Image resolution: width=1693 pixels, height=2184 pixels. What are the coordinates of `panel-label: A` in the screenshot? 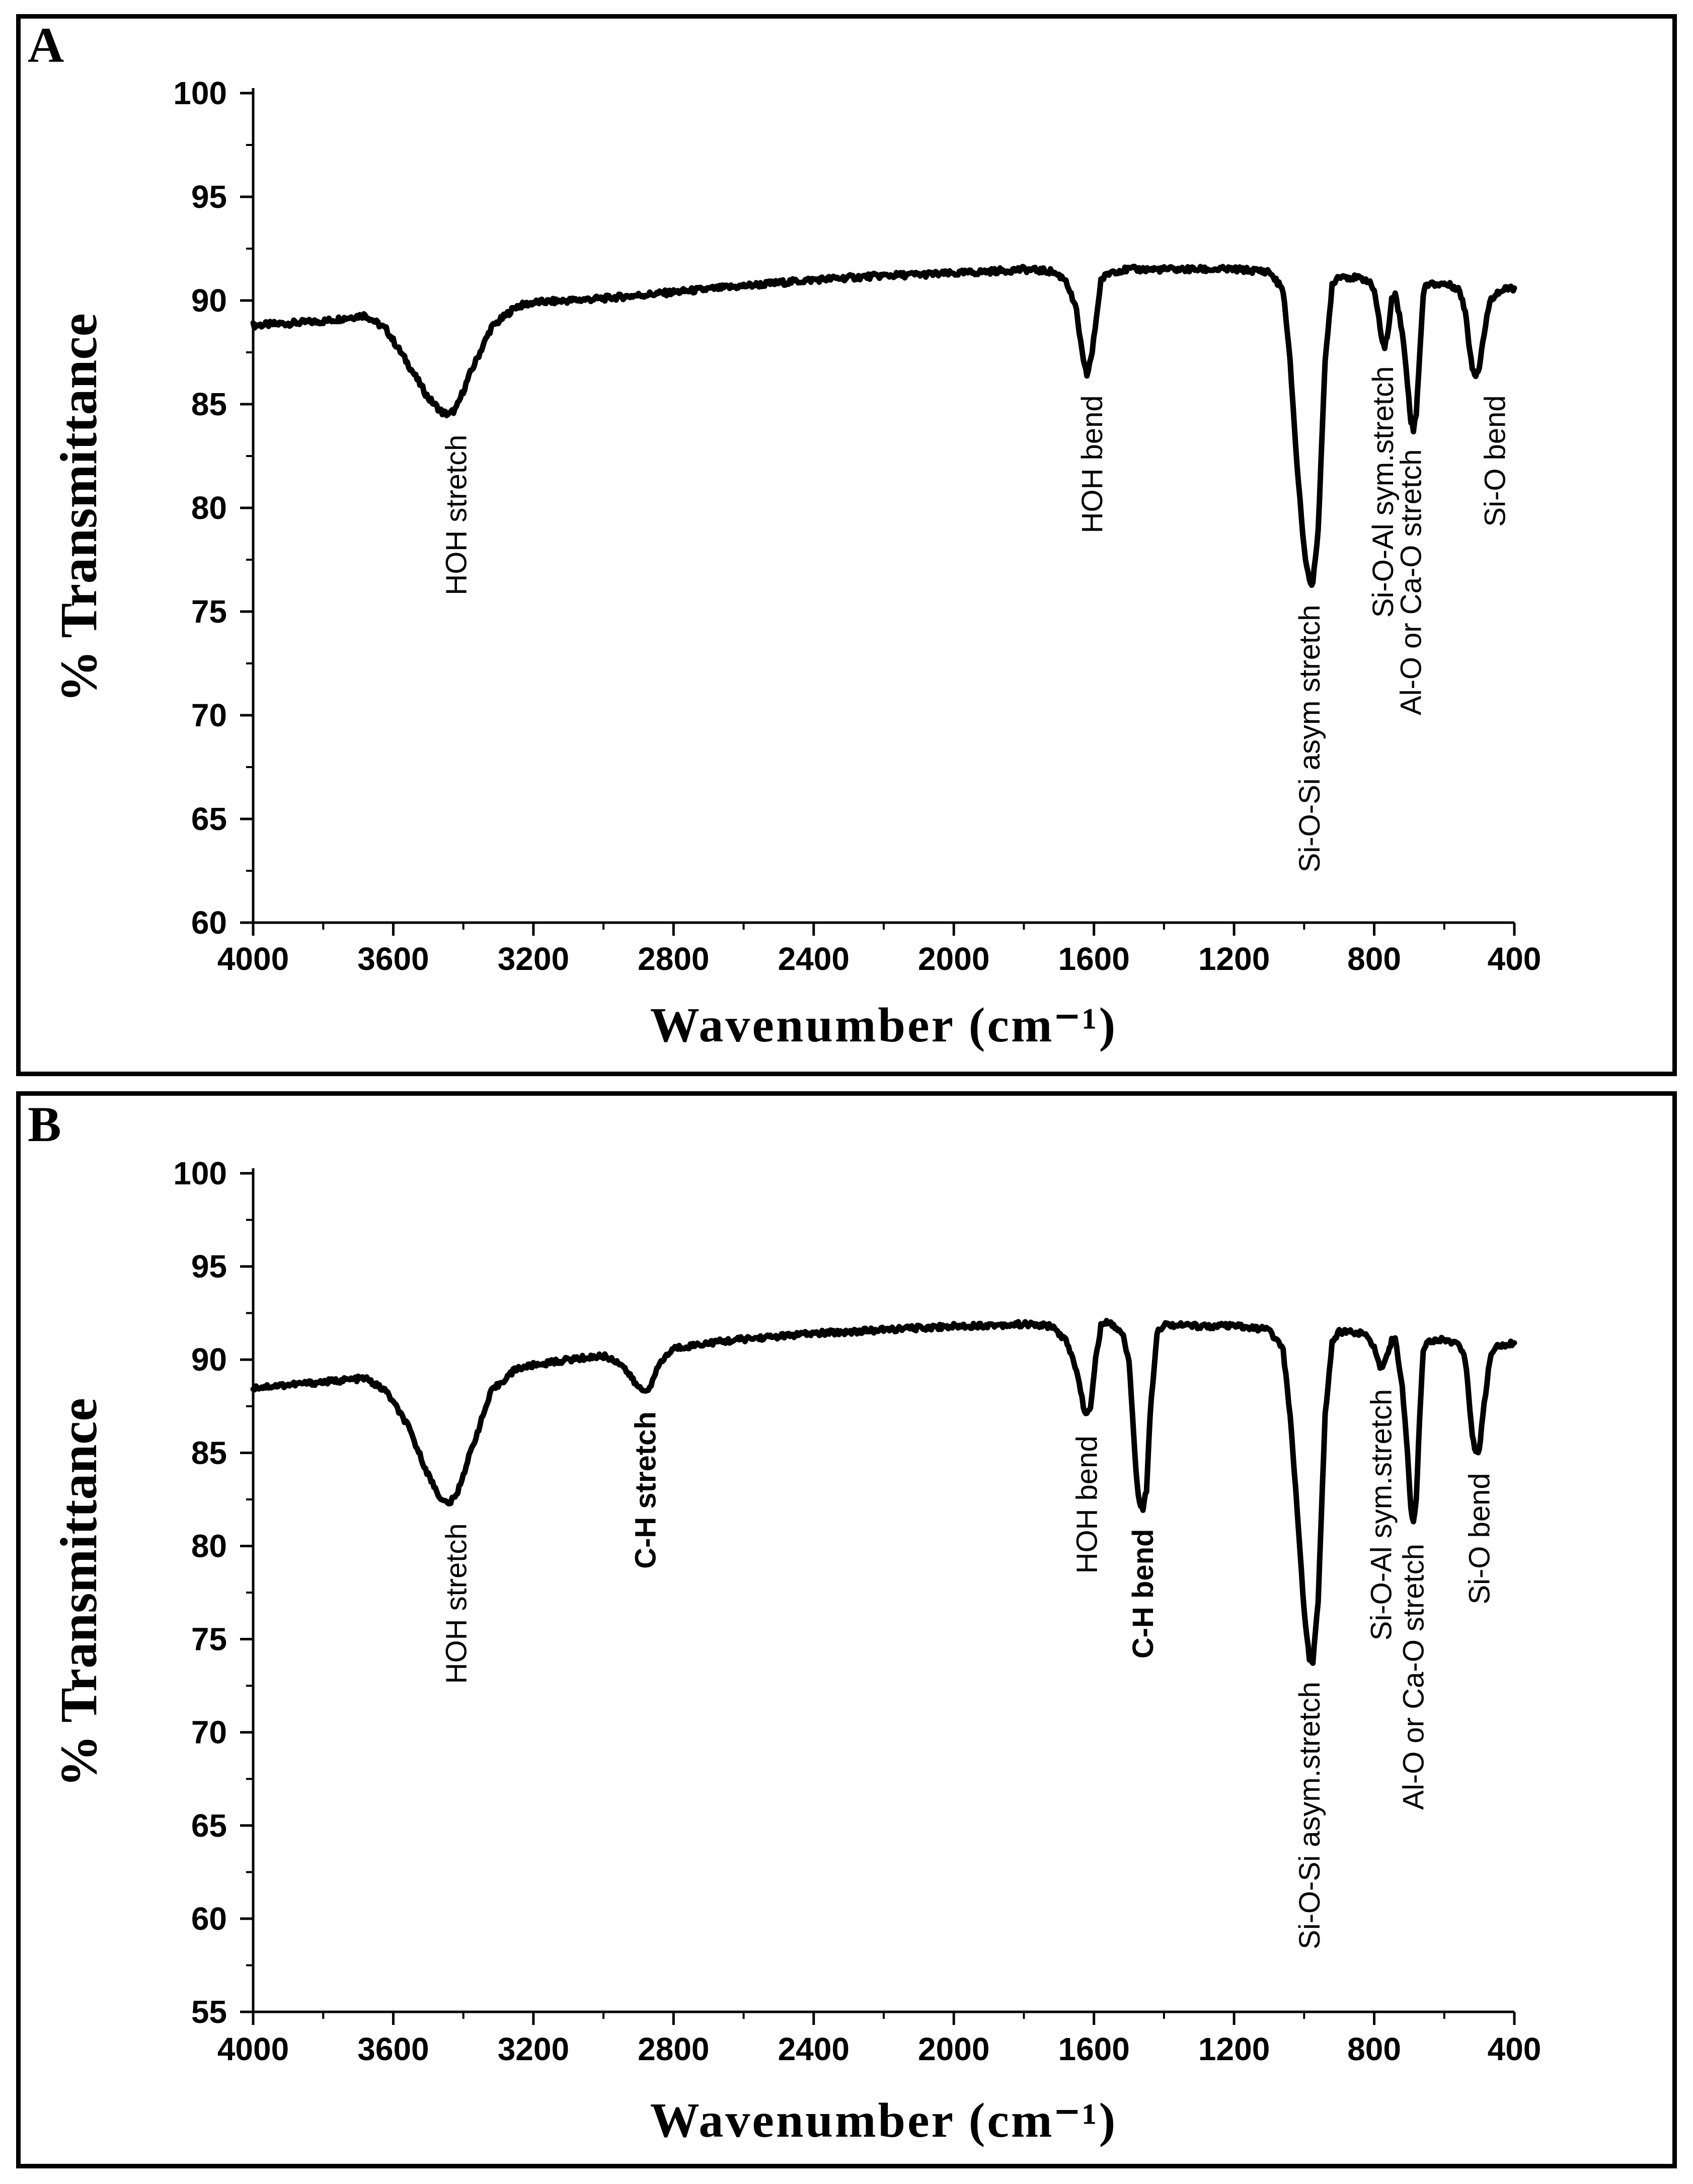 It's located at (46, 46).